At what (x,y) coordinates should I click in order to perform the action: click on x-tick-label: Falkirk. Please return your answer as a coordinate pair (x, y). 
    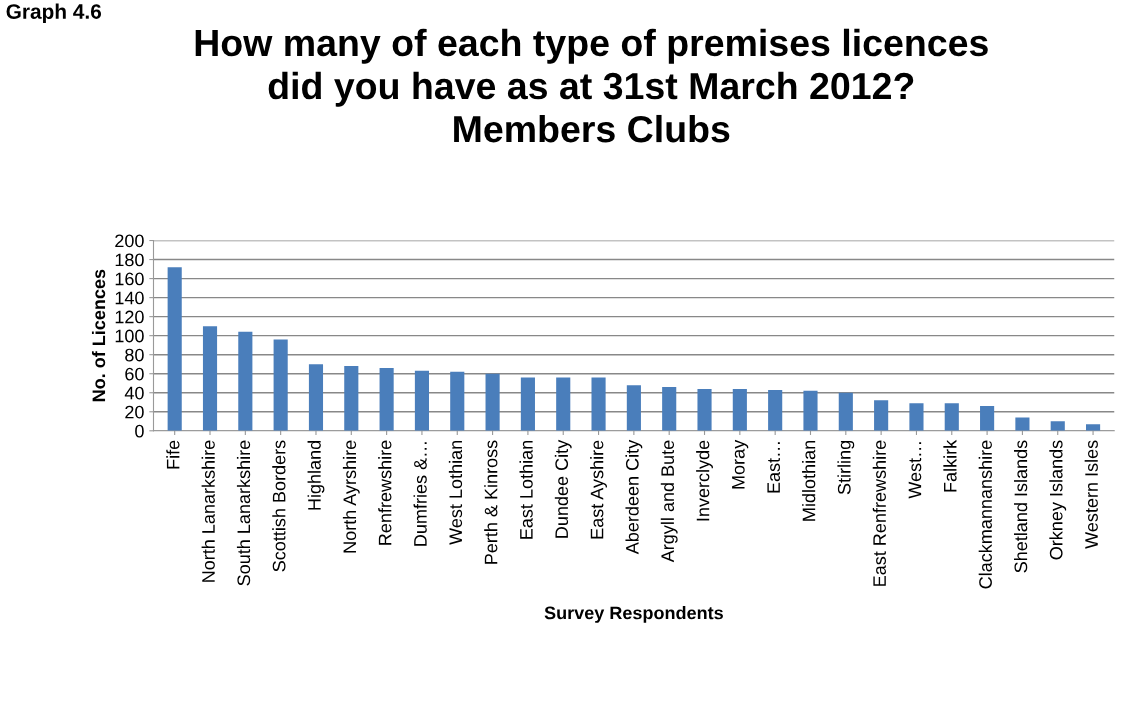
    Looking at the image, I should click on (950, 465).